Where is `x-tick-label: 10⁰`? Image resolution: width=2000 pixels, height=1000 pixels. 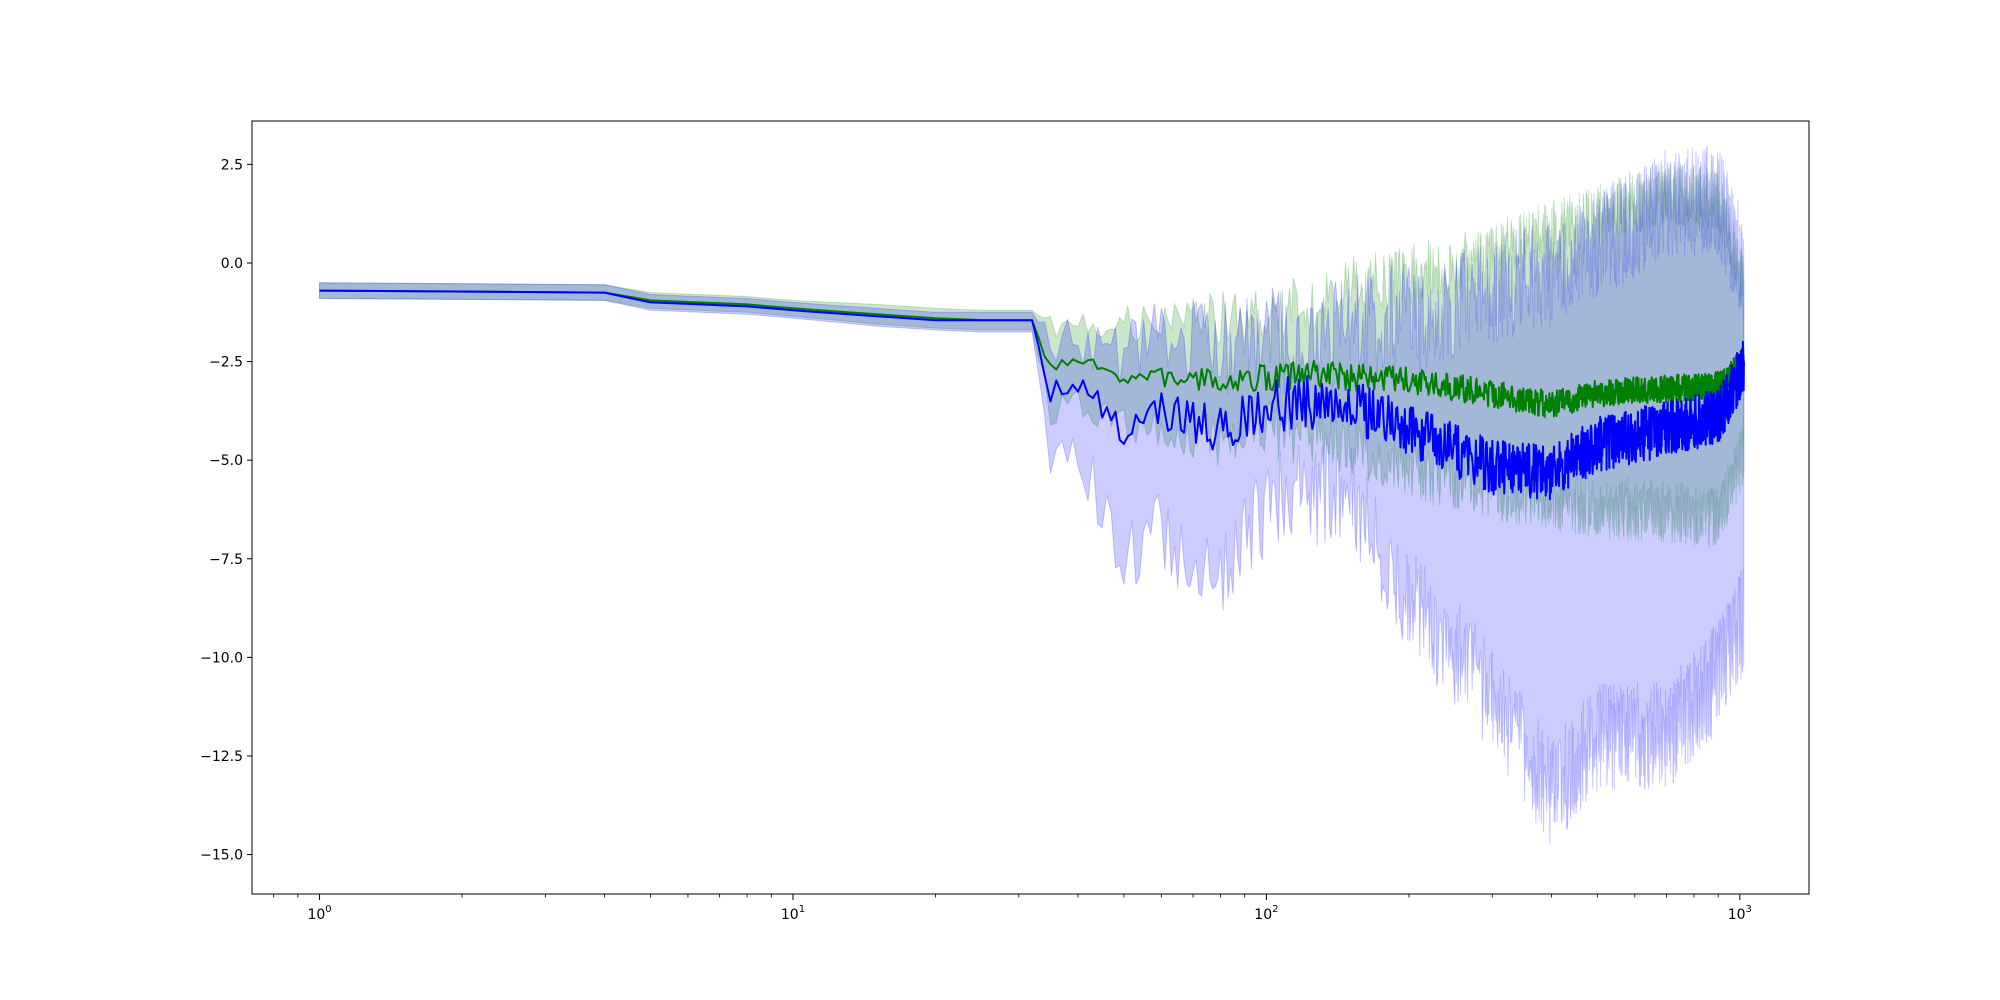
x-tick-label: 10⁰ is located at coordinates (319, 913).